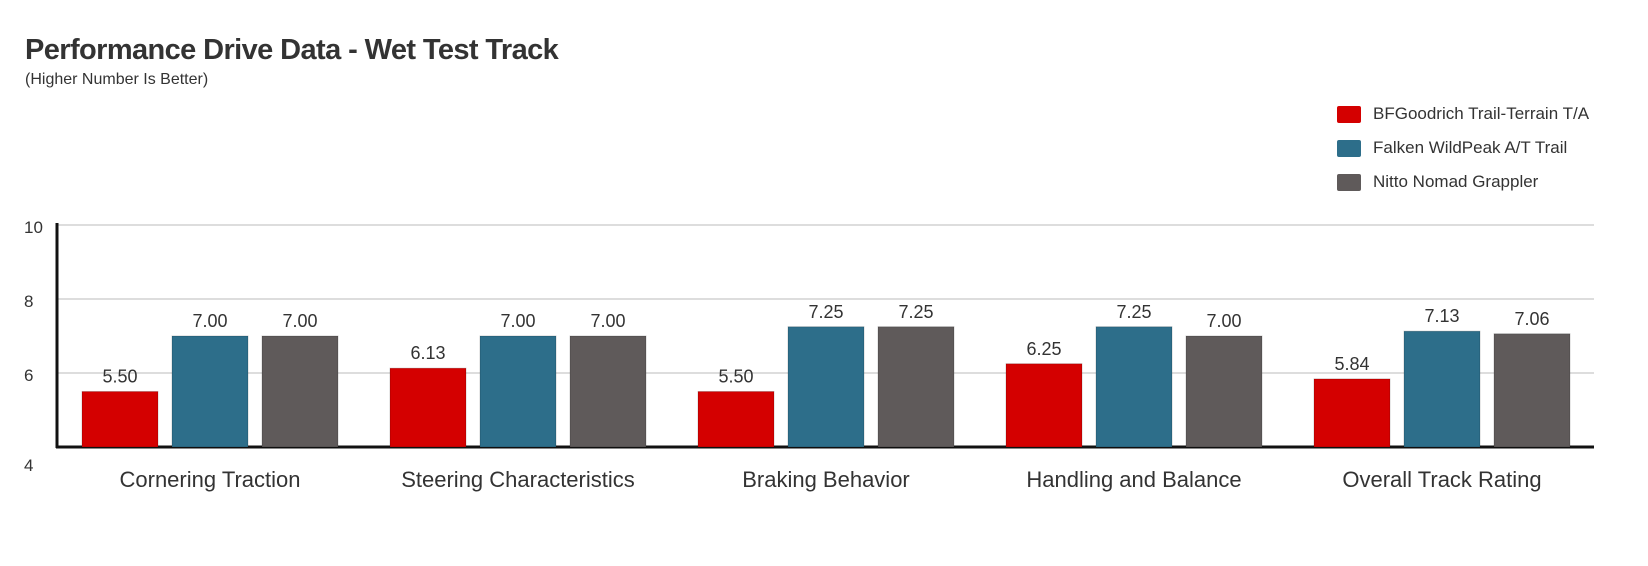 This screenshot has width=1648, height=566. What do you see at coordinates (28, 375) in the screenshot?
I see `y-tick-label: 6` at bounding box center [28, 375].